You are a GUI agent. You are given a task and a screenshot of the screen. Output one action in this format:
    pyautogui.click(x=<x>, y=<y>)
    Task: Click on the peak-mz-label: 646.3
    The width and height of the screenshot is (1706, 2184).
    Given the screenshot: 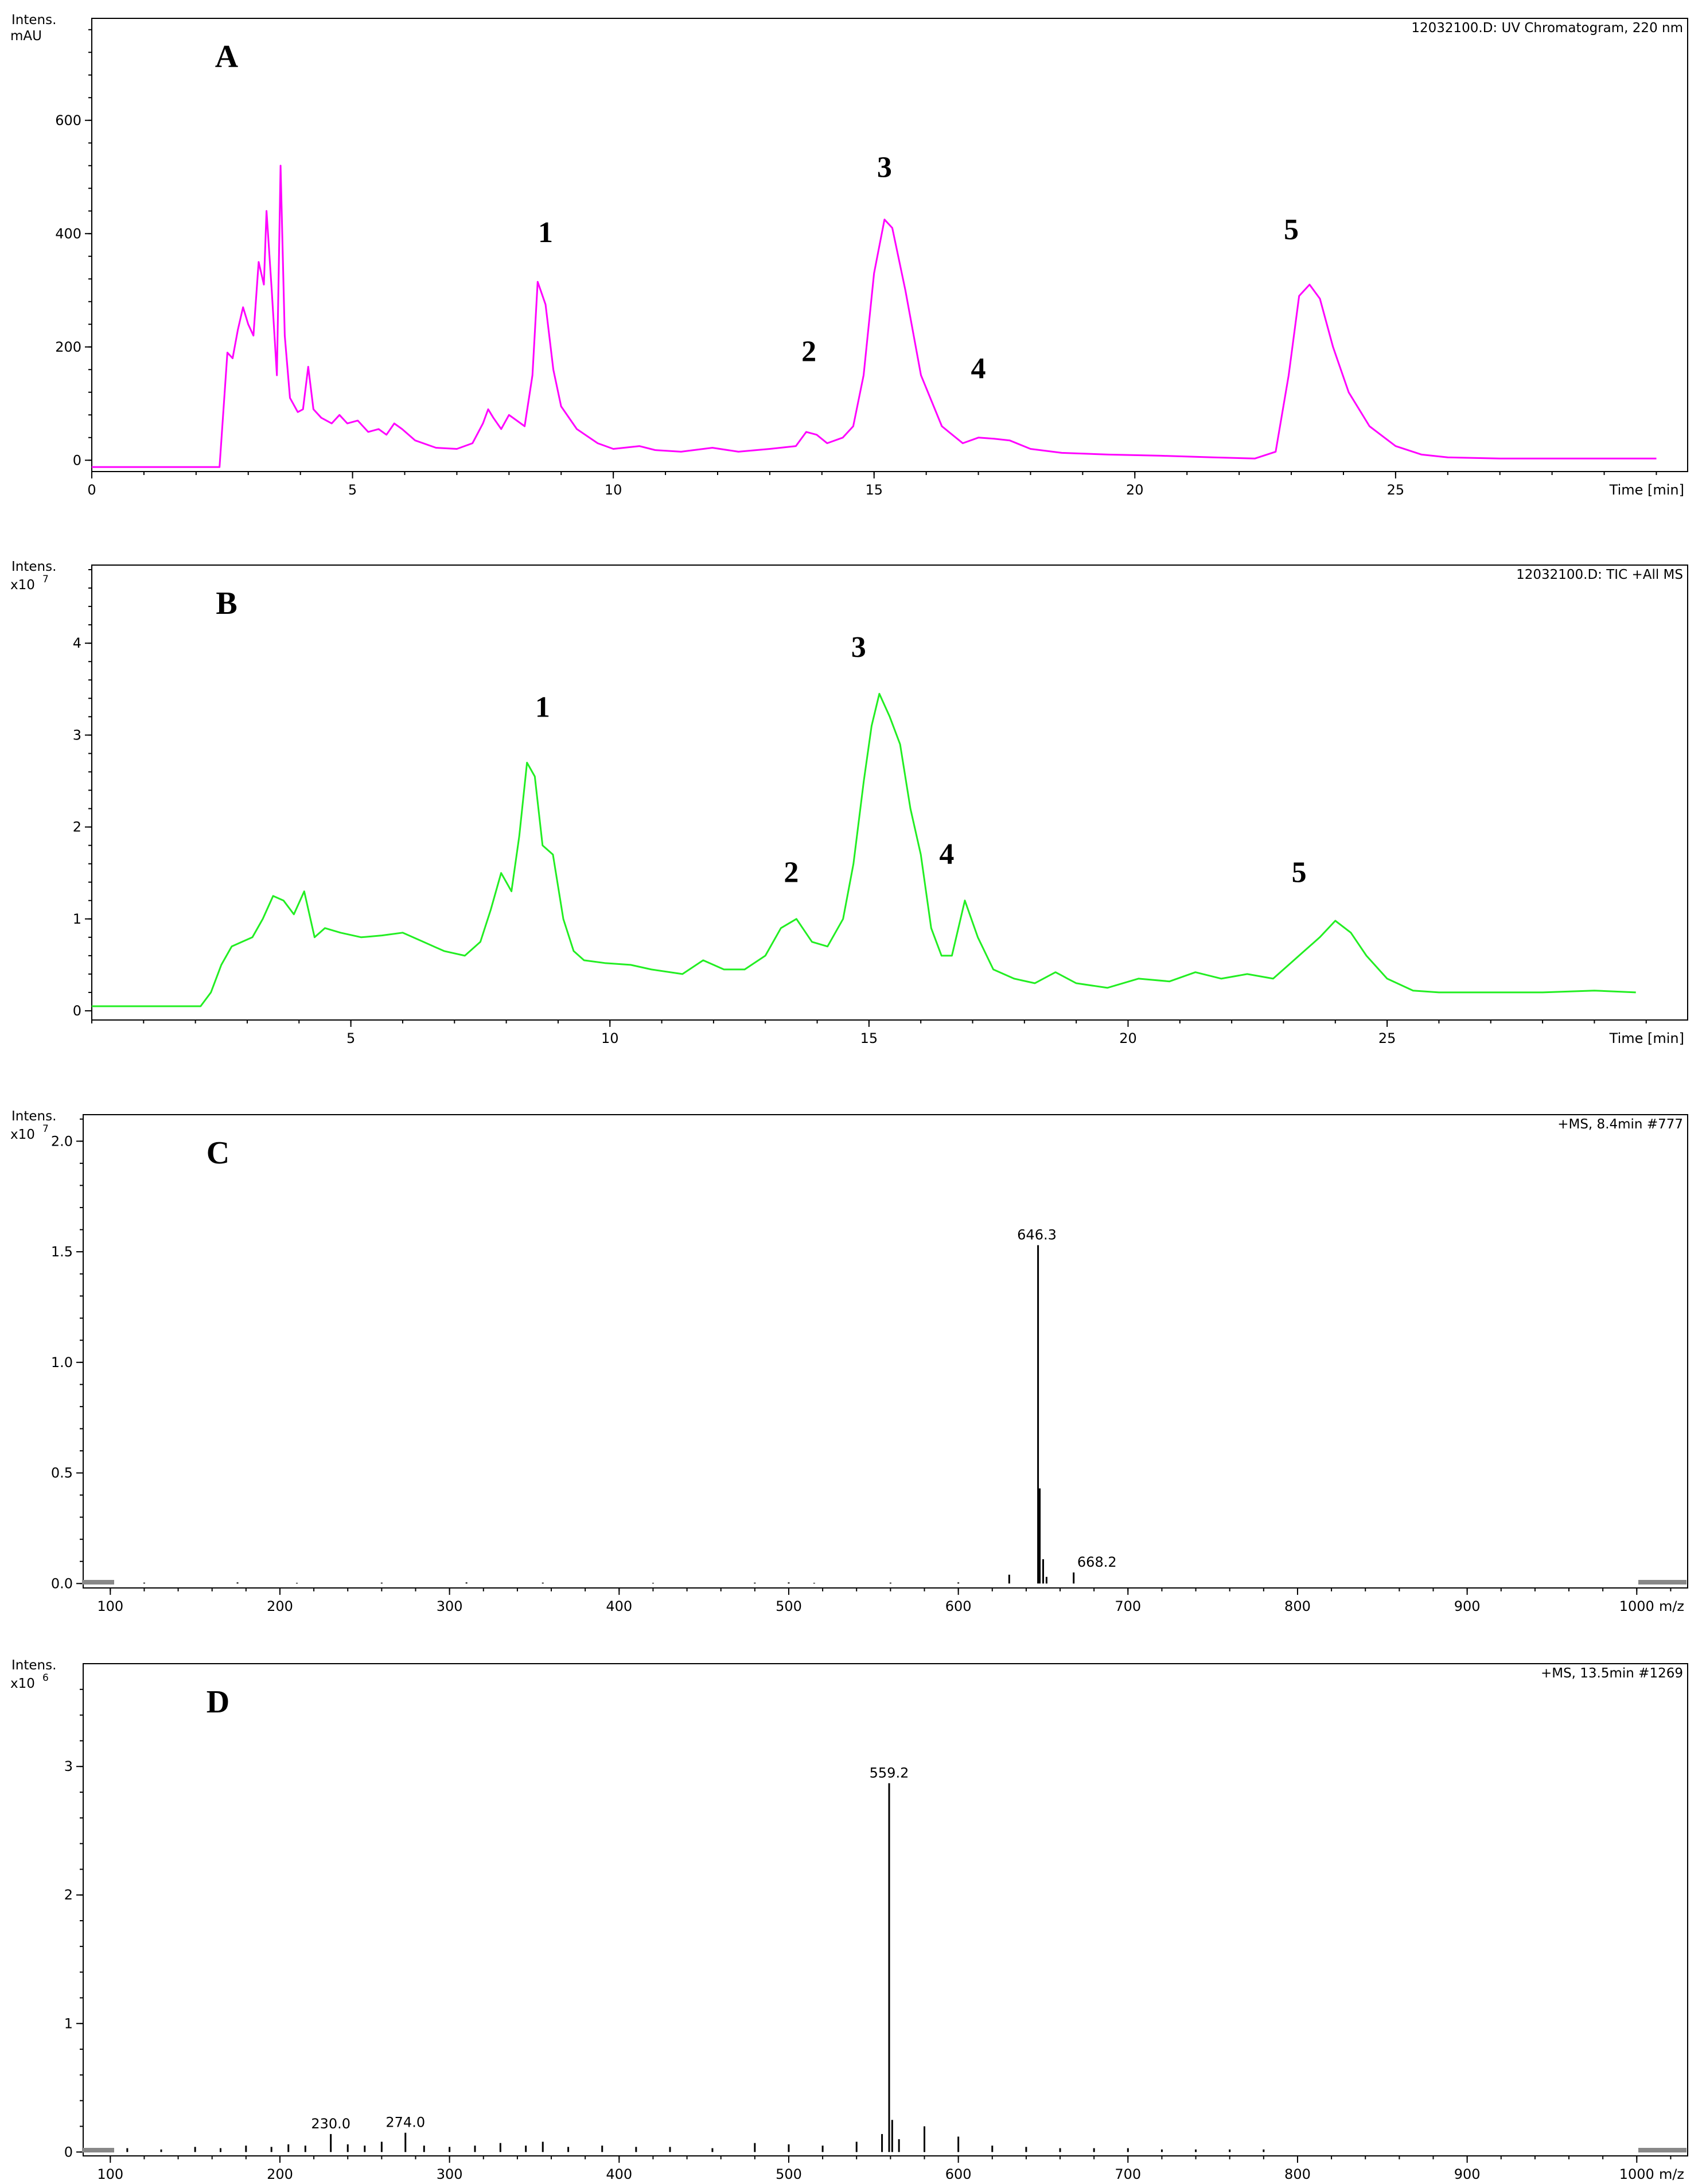 What is the action you would take?
    pyautogui.click(x=1037, y=1235)
    